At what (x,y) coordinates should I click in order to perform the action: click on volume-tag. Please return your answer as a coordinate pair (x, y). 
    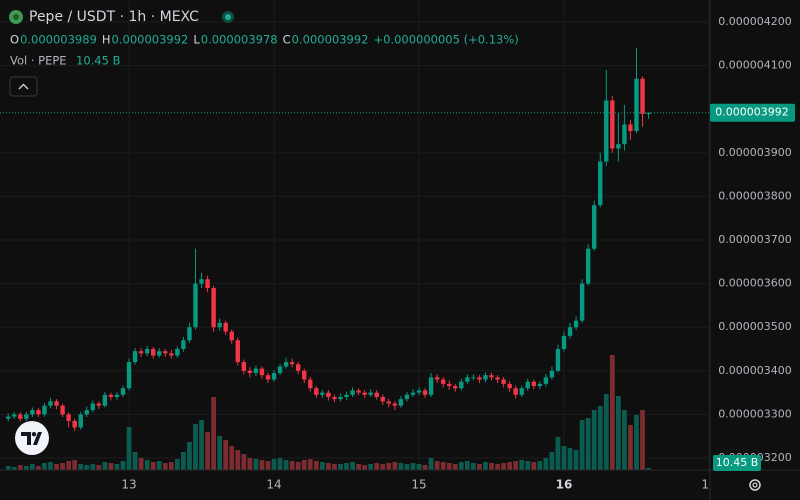
    Looking at the image, I should click on (737, 463).